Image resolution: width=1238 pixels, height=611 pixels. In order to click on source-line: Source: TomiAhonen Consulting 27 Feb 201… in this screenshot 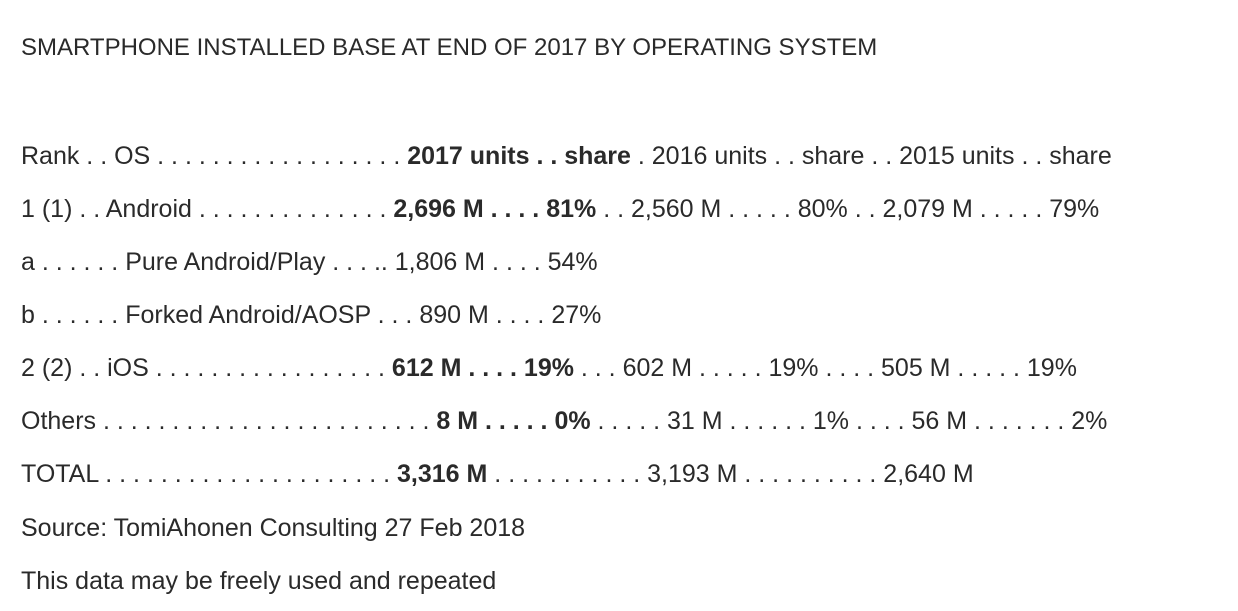, I will do `click(273, 528)`.